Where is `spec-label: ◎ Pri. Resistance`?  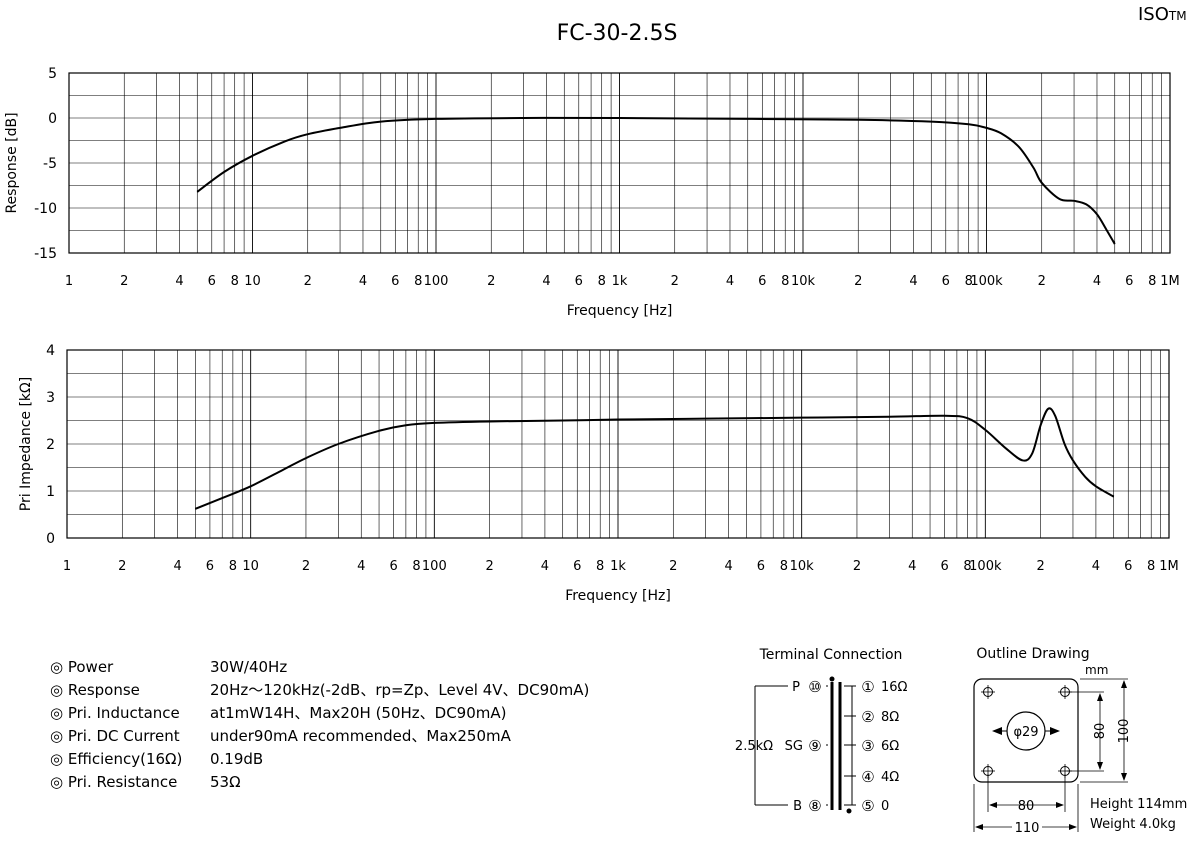
spec-label: ◎ Pri. Resistance is located at coordinates (114, 782).